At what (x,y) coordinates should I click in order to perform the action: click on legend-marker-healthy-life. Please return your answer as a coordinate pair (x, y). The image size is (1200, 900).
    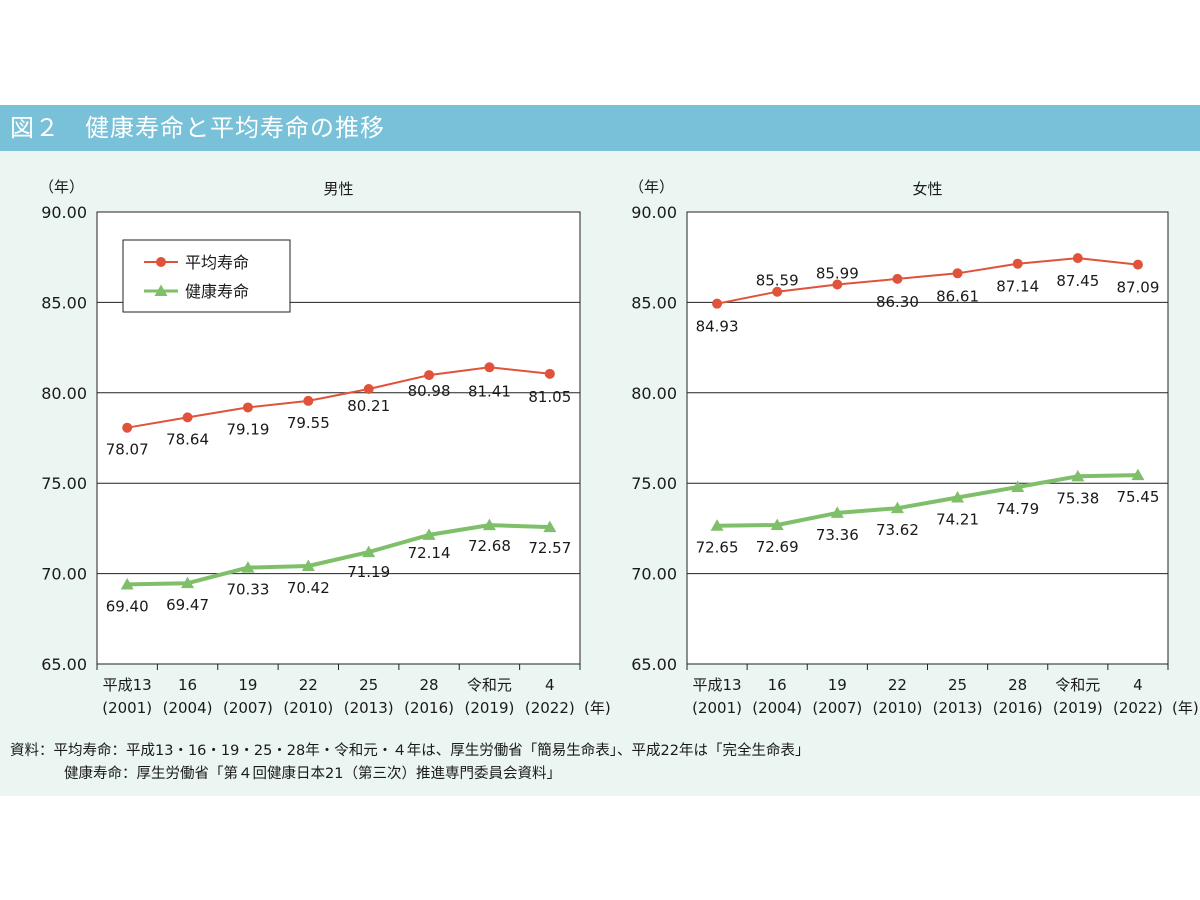
    Looking at the image, I should click on (161, 290).